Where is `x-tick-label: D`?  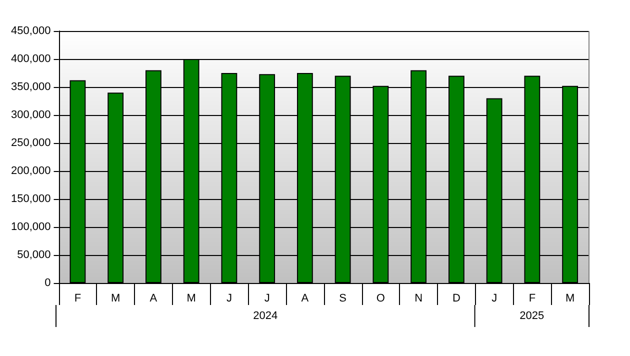 x-tick-label: D is located at coordinates (456, 298).